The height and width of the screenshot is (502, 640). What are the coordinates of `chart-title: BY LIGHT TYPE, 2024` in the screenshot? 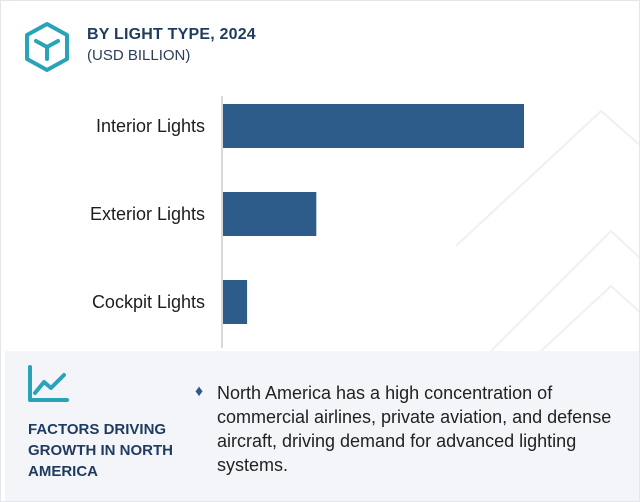 It's located at (171, 34).